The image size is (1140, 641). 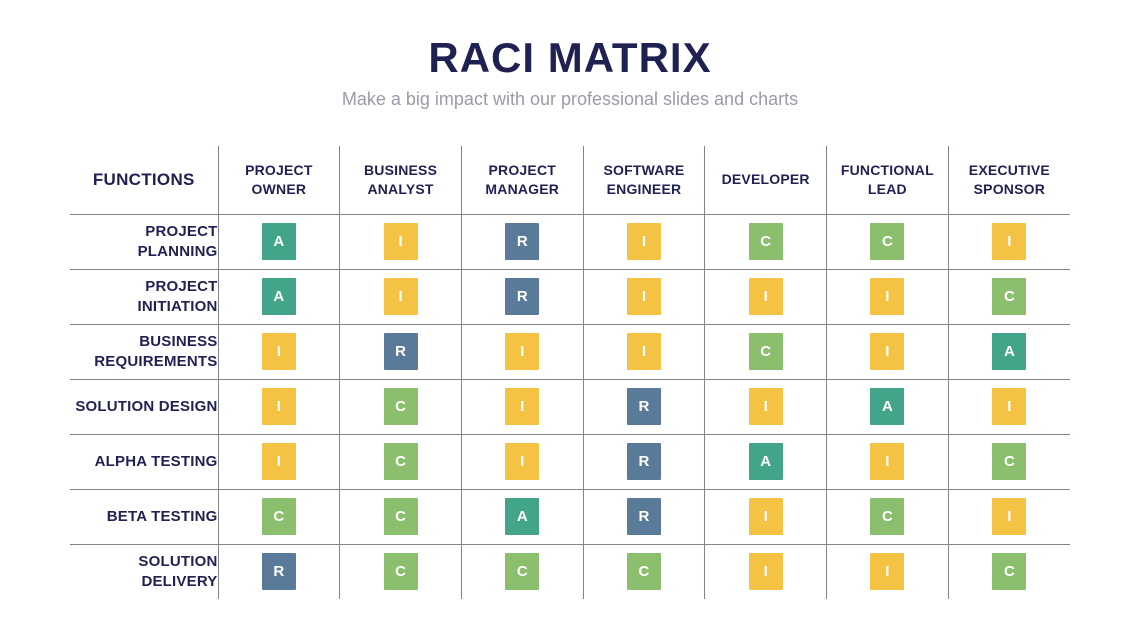 What do you see at coordinates (144, 296) in the screenshot?
I see `row-label: PROJECT INITIATION` at bounding box center [144, 296].